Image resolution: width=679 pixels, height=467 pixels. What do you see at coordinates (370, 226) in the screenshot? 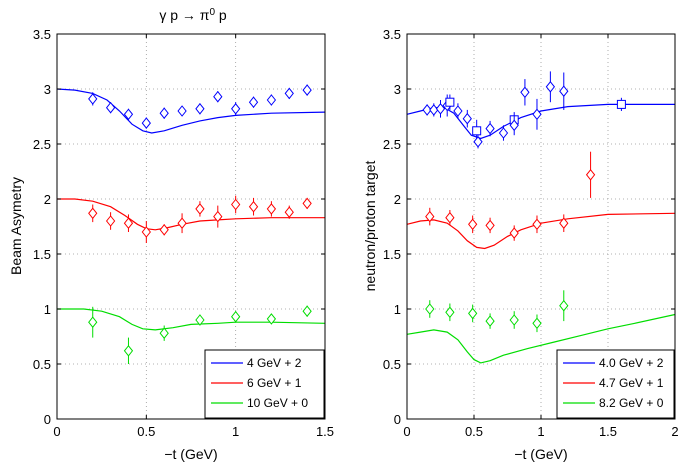
I see `right-y-axis-label: neutron/proton target` at bounding box center [370, 226].